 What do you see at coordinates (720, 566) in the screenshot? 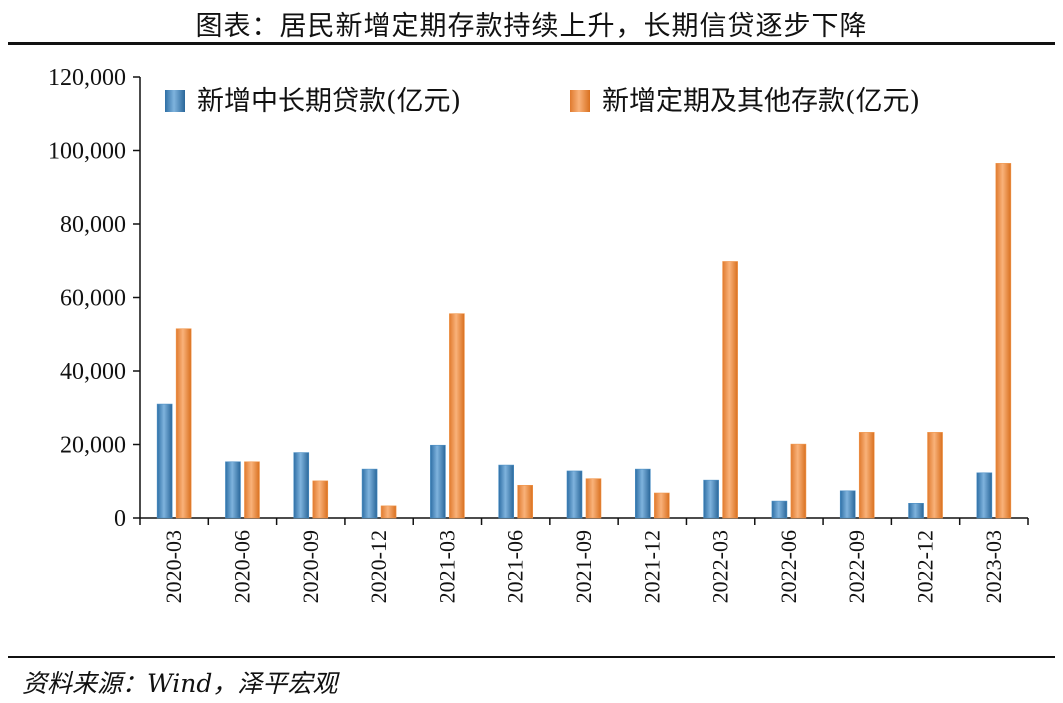
I see `x-tick-label: 2022-03` at bounding box center [720, 566].